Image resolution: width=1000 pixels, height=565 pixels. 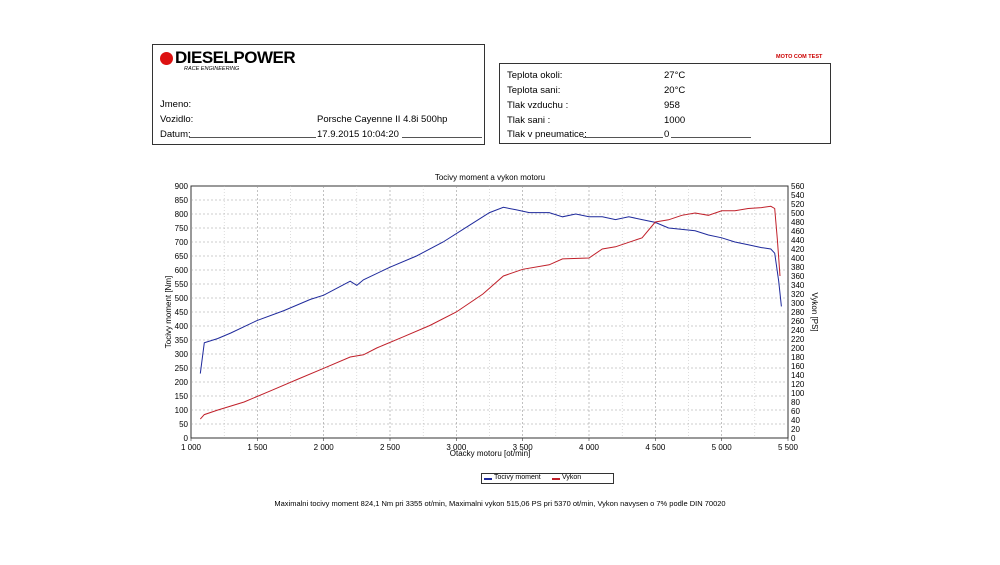 What do you see at coordinates (382, 119) in the screenshot?
I see `vozidlo-value: Porsche Cayenne II 4.8i 500hp` at bounding box center [382, 119].